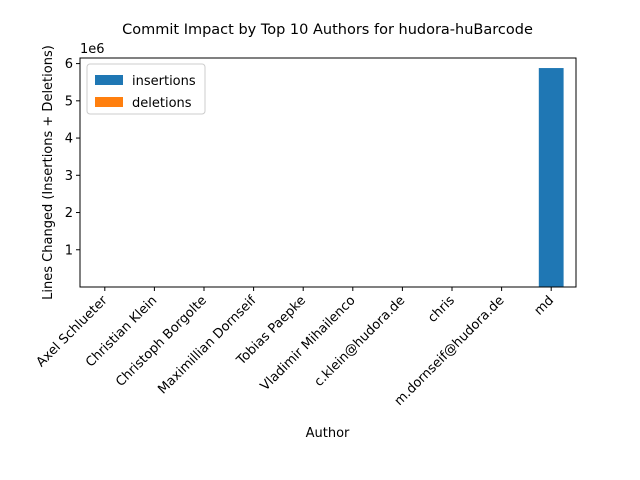 Image resolution: width=640 pixels, height=480 pixels. Describe the element at coordinates (72, 157) in the screenshot. I see `y-axis: 1 2 3 4 5 6` at that location.